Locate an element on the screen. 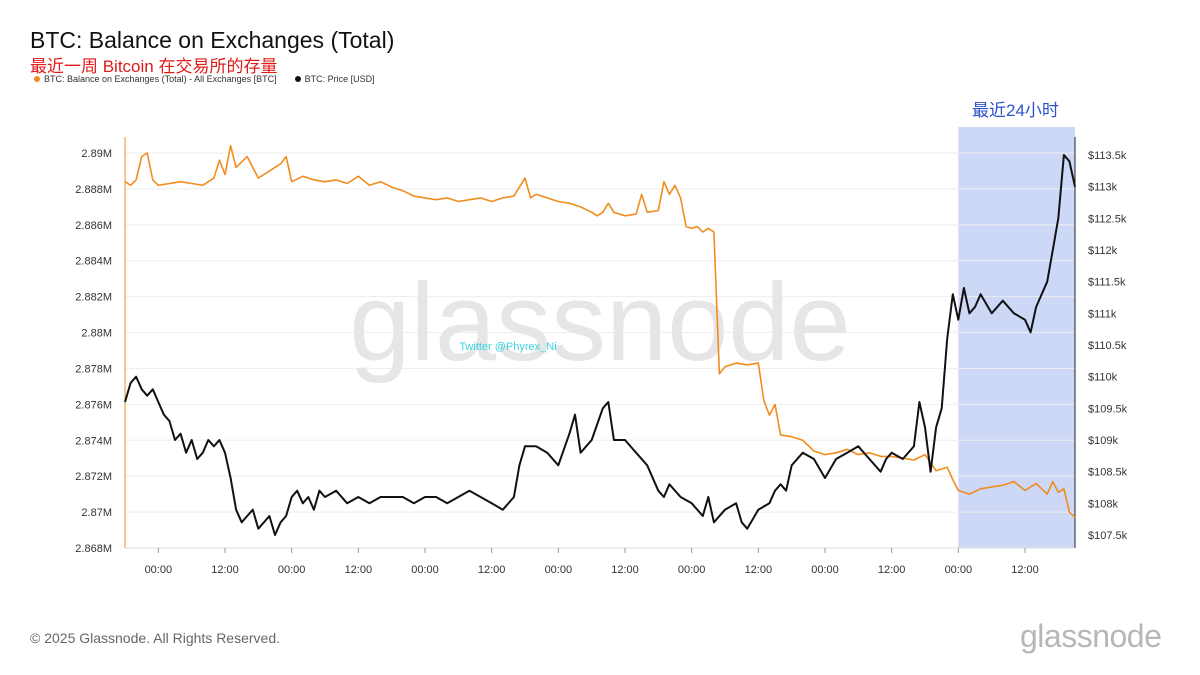  left-tick-label: 2.886M is located at coordinates (93, 226).